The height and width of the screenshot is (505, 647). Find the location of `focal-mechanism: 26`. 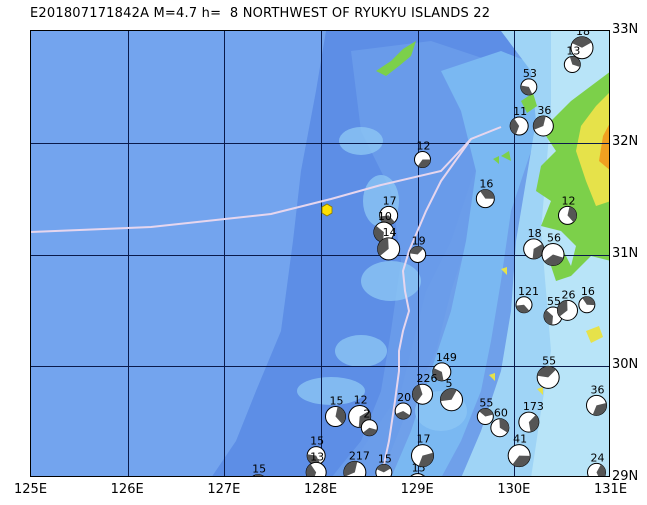

focal-mechanism: 26 is located at coordinates (567, 304).